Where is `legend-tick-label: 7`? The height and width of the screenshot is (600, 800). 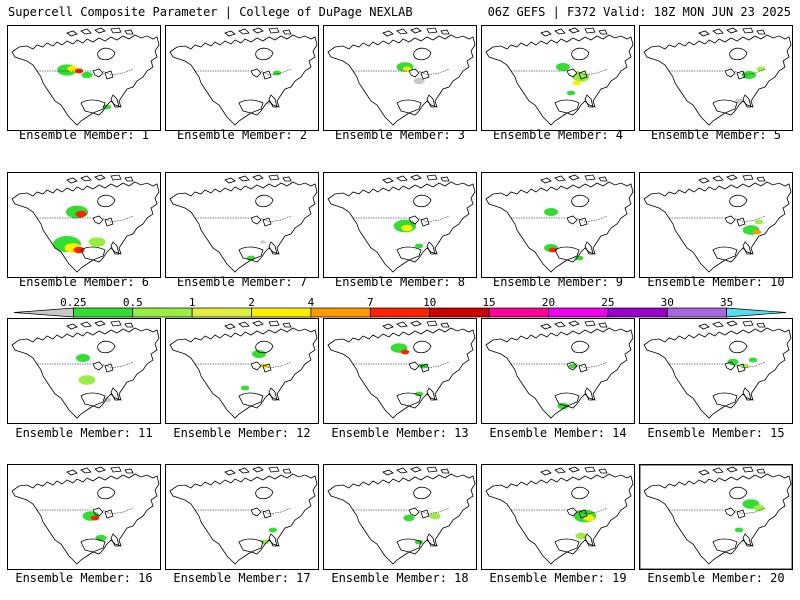
legend-tick-label: 7 is located at coordinates (370, 302).